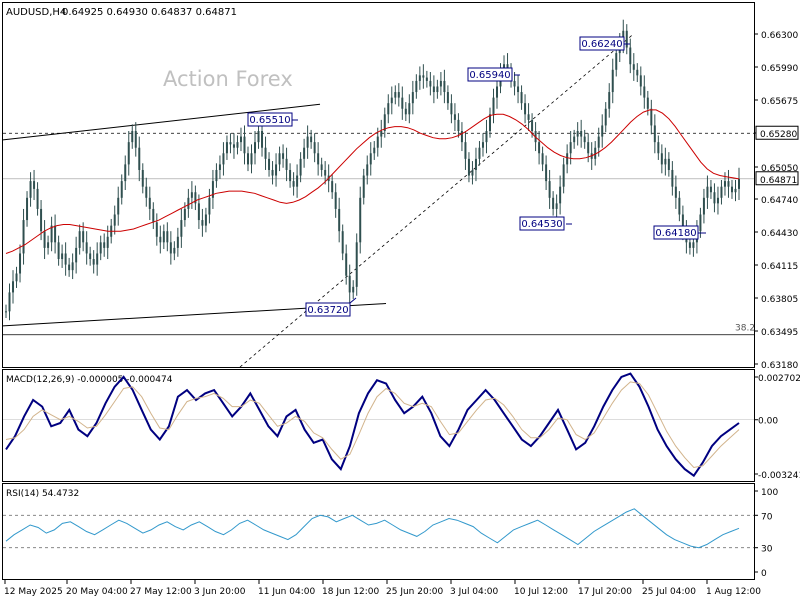 The width and height of the screenshot is (800, 604). What do you see at coordinates (97, 592) in the screenshot?
I see `x-tick-label: 20 May 04:00` at bounding box center [97, 592].